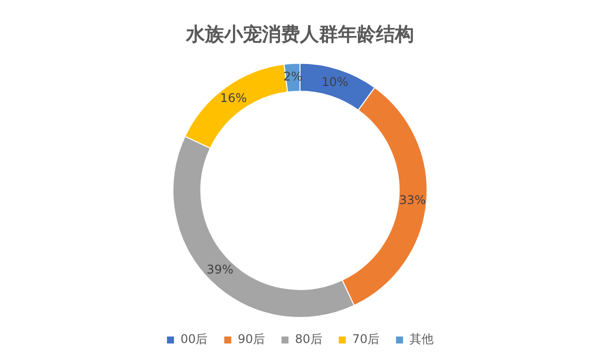  Describe the element at coordinates (299, 34) in the screenshot. I see `chart-title: 水族小宠消费人群年龄结构` at that location.